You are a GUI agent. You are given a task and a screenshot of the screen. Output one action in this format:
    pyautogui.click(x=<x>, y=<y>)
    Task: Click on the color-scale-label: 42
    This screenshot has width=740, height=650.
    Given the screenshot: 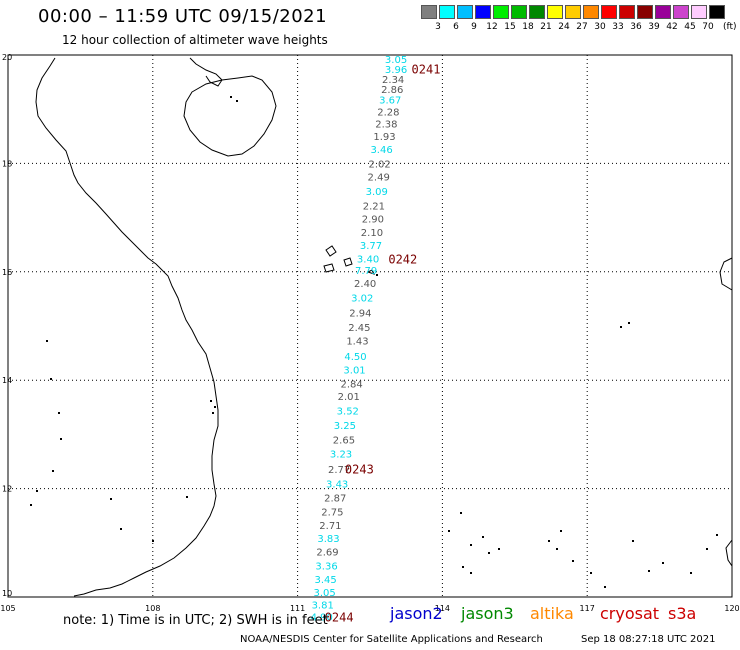 What is the action you would take?
    pyautogui.click(x=672, y=27)
    